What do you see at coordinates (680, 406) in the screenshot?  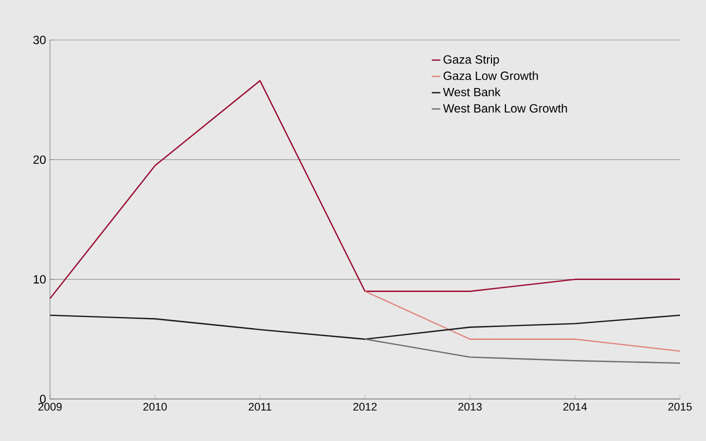 I see `x-tick-label: 2015` at bounding box center [680, 406].